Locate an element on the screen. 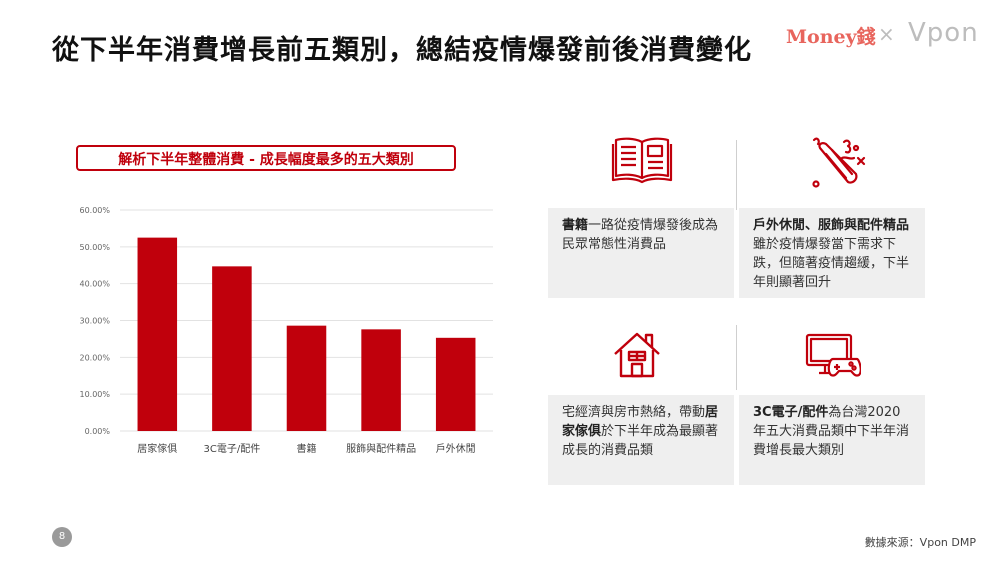 The image size is (1000, 562). y-tick-label: 0.00% is located at coordinates (98, 431).